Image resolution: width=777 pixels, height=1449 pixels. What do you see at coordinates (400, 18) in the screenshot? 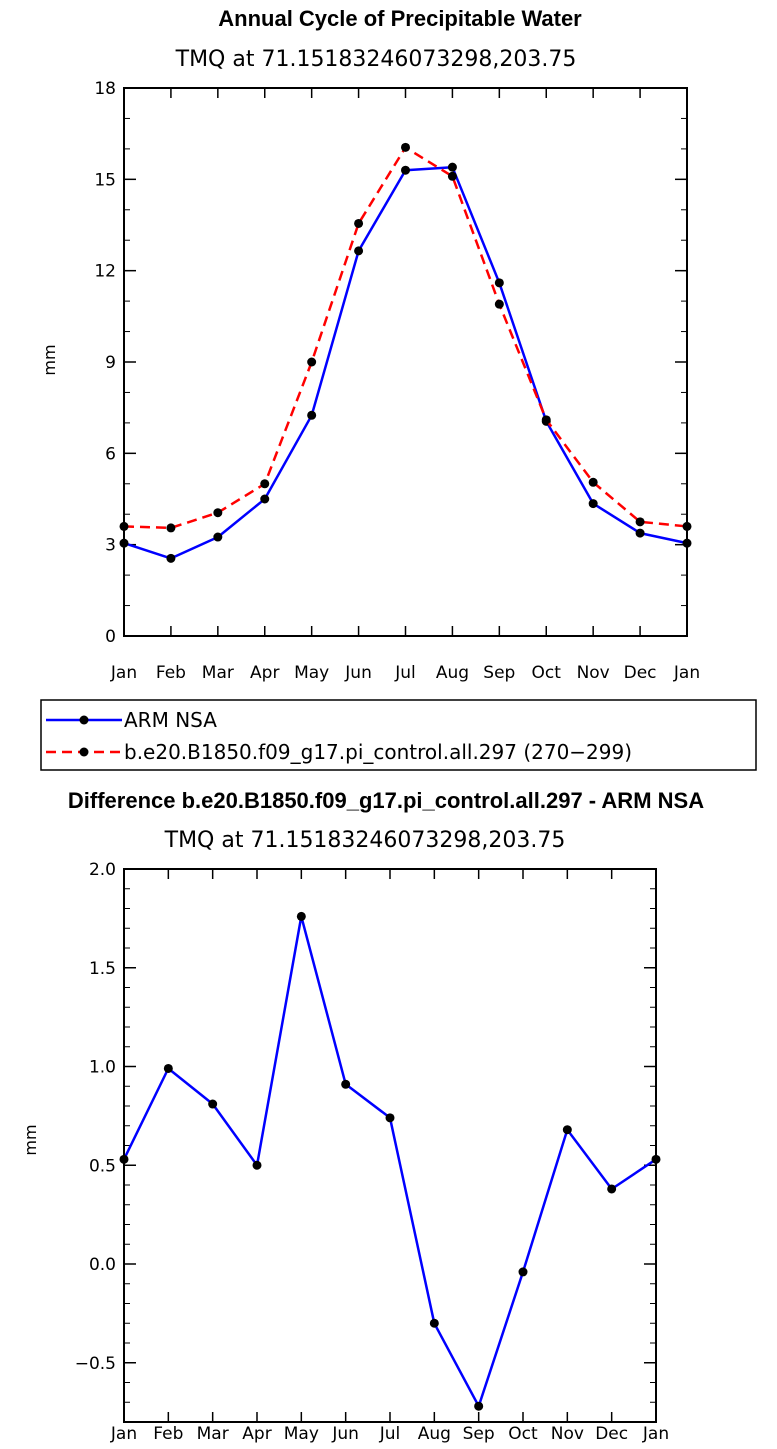
I see `chart-title: Annual Cycle of Precipitable Water` at bounding box center [400, 18].